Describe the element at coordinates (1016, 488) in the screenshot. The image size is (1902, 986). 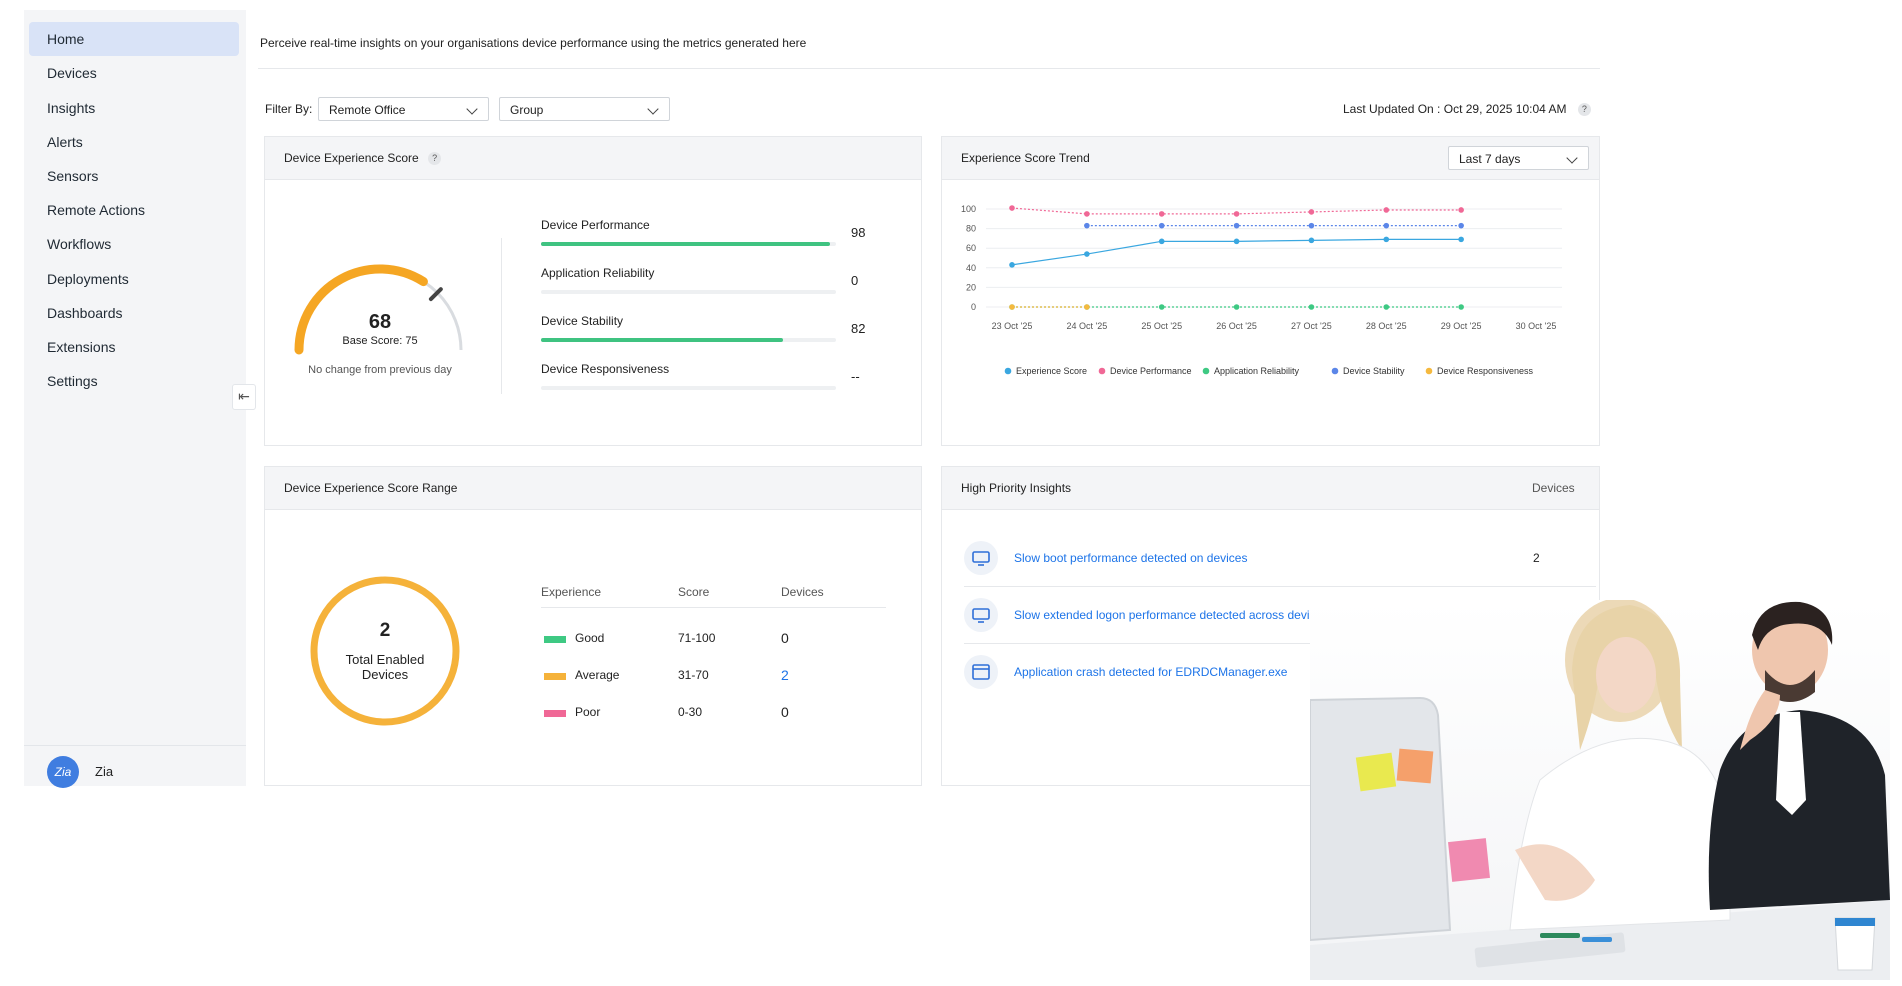
I see `insights-card-title: High Priority Insights` at that location.